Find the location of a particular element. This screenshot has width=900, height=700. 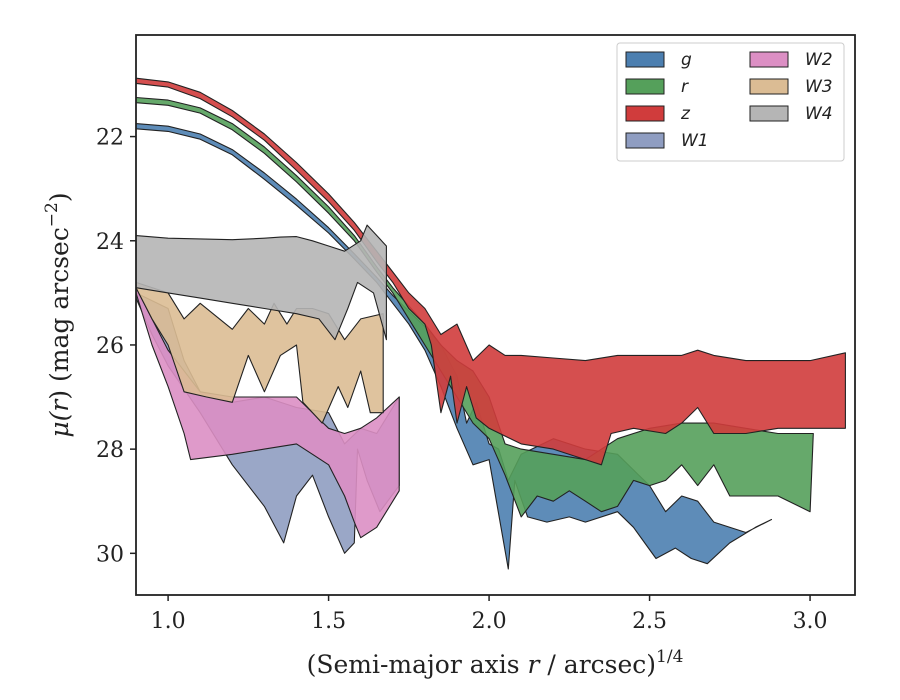

y-tick-label: 30 is located at coordinates (110, 554).